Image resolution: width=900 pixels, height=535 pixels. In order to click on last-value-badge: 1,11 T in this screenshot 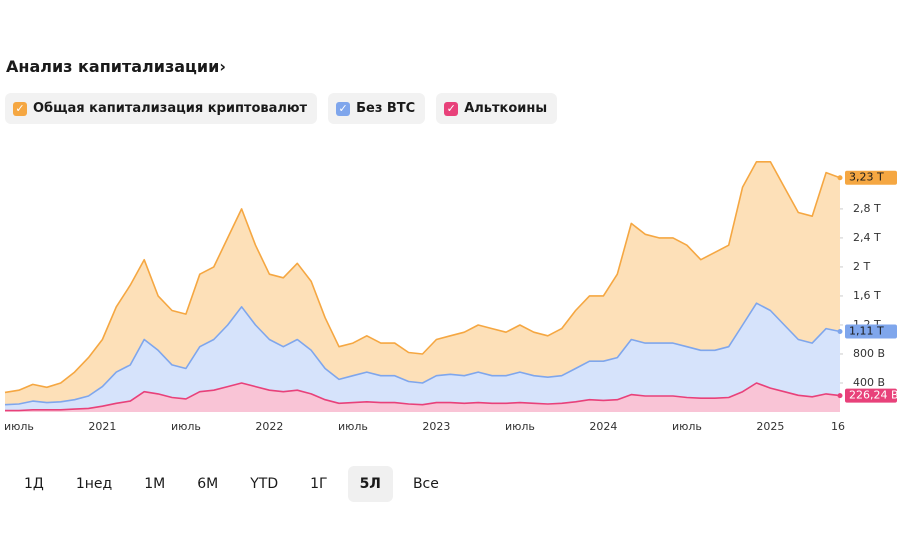, I will do `click(867, 331)`.